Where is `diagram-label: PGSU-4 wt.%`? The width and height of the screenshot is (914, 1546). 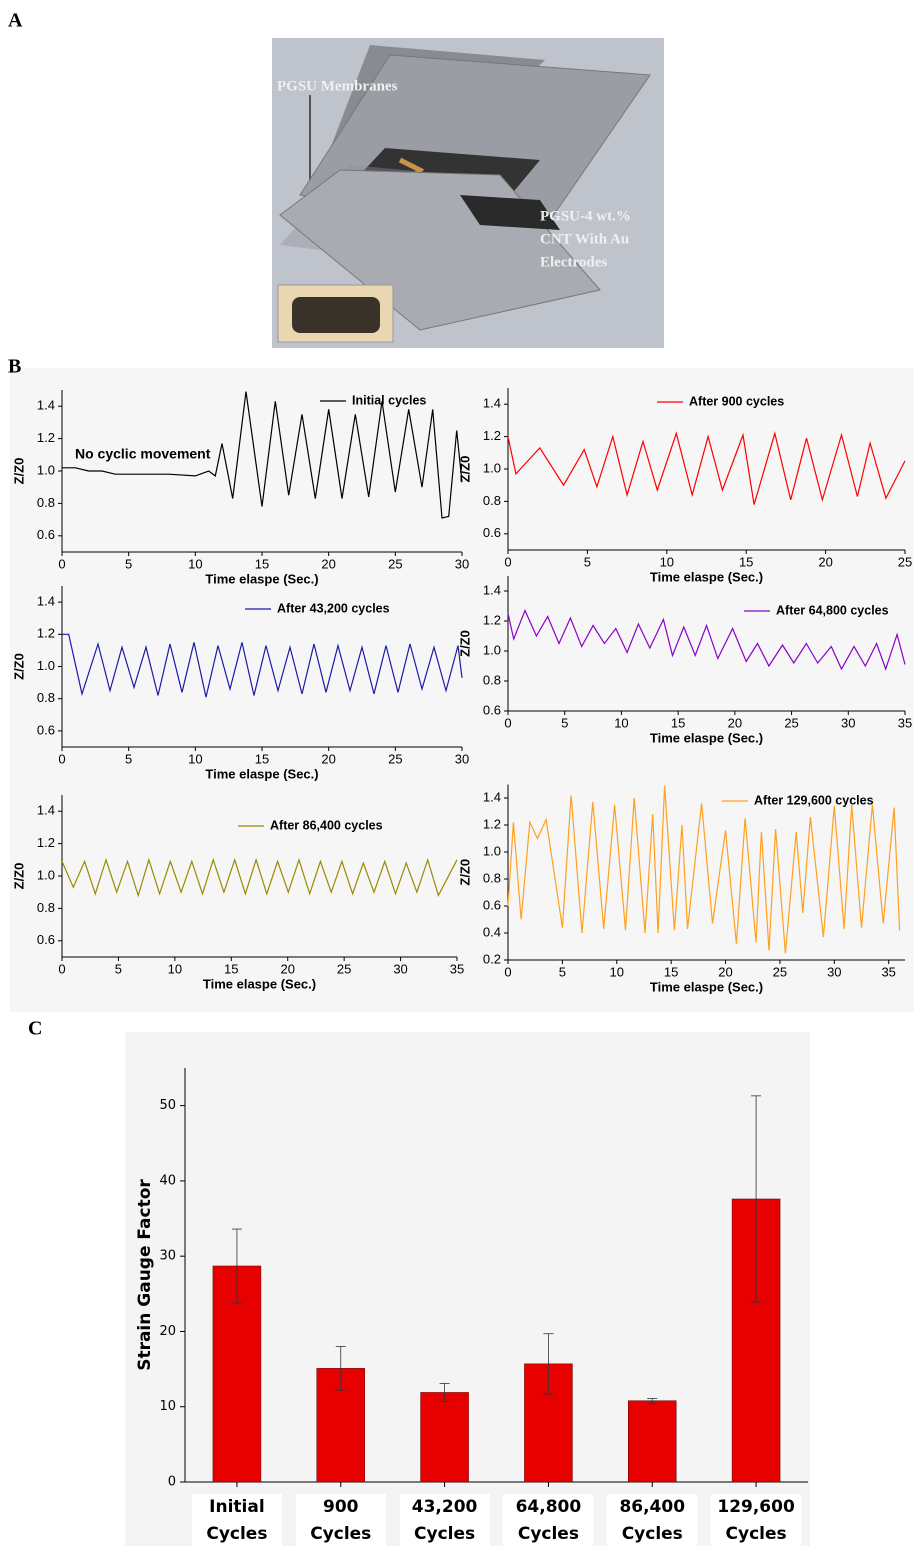
diagram-label: PGSU-4 wt.% is located at coordinates (585, 216).